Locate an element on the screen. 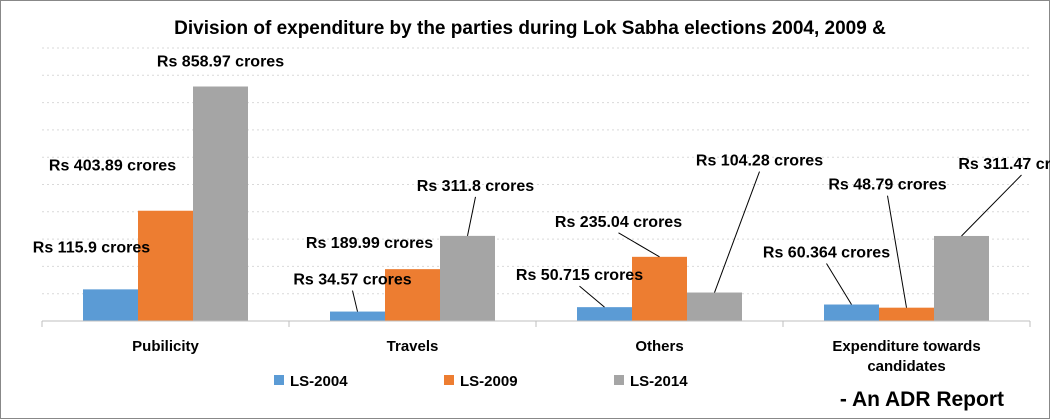 Image resolution: width=1050 pixels, height=419 pixels. data-label: Rs 858.97 crores is located at coordinates (220, 62).